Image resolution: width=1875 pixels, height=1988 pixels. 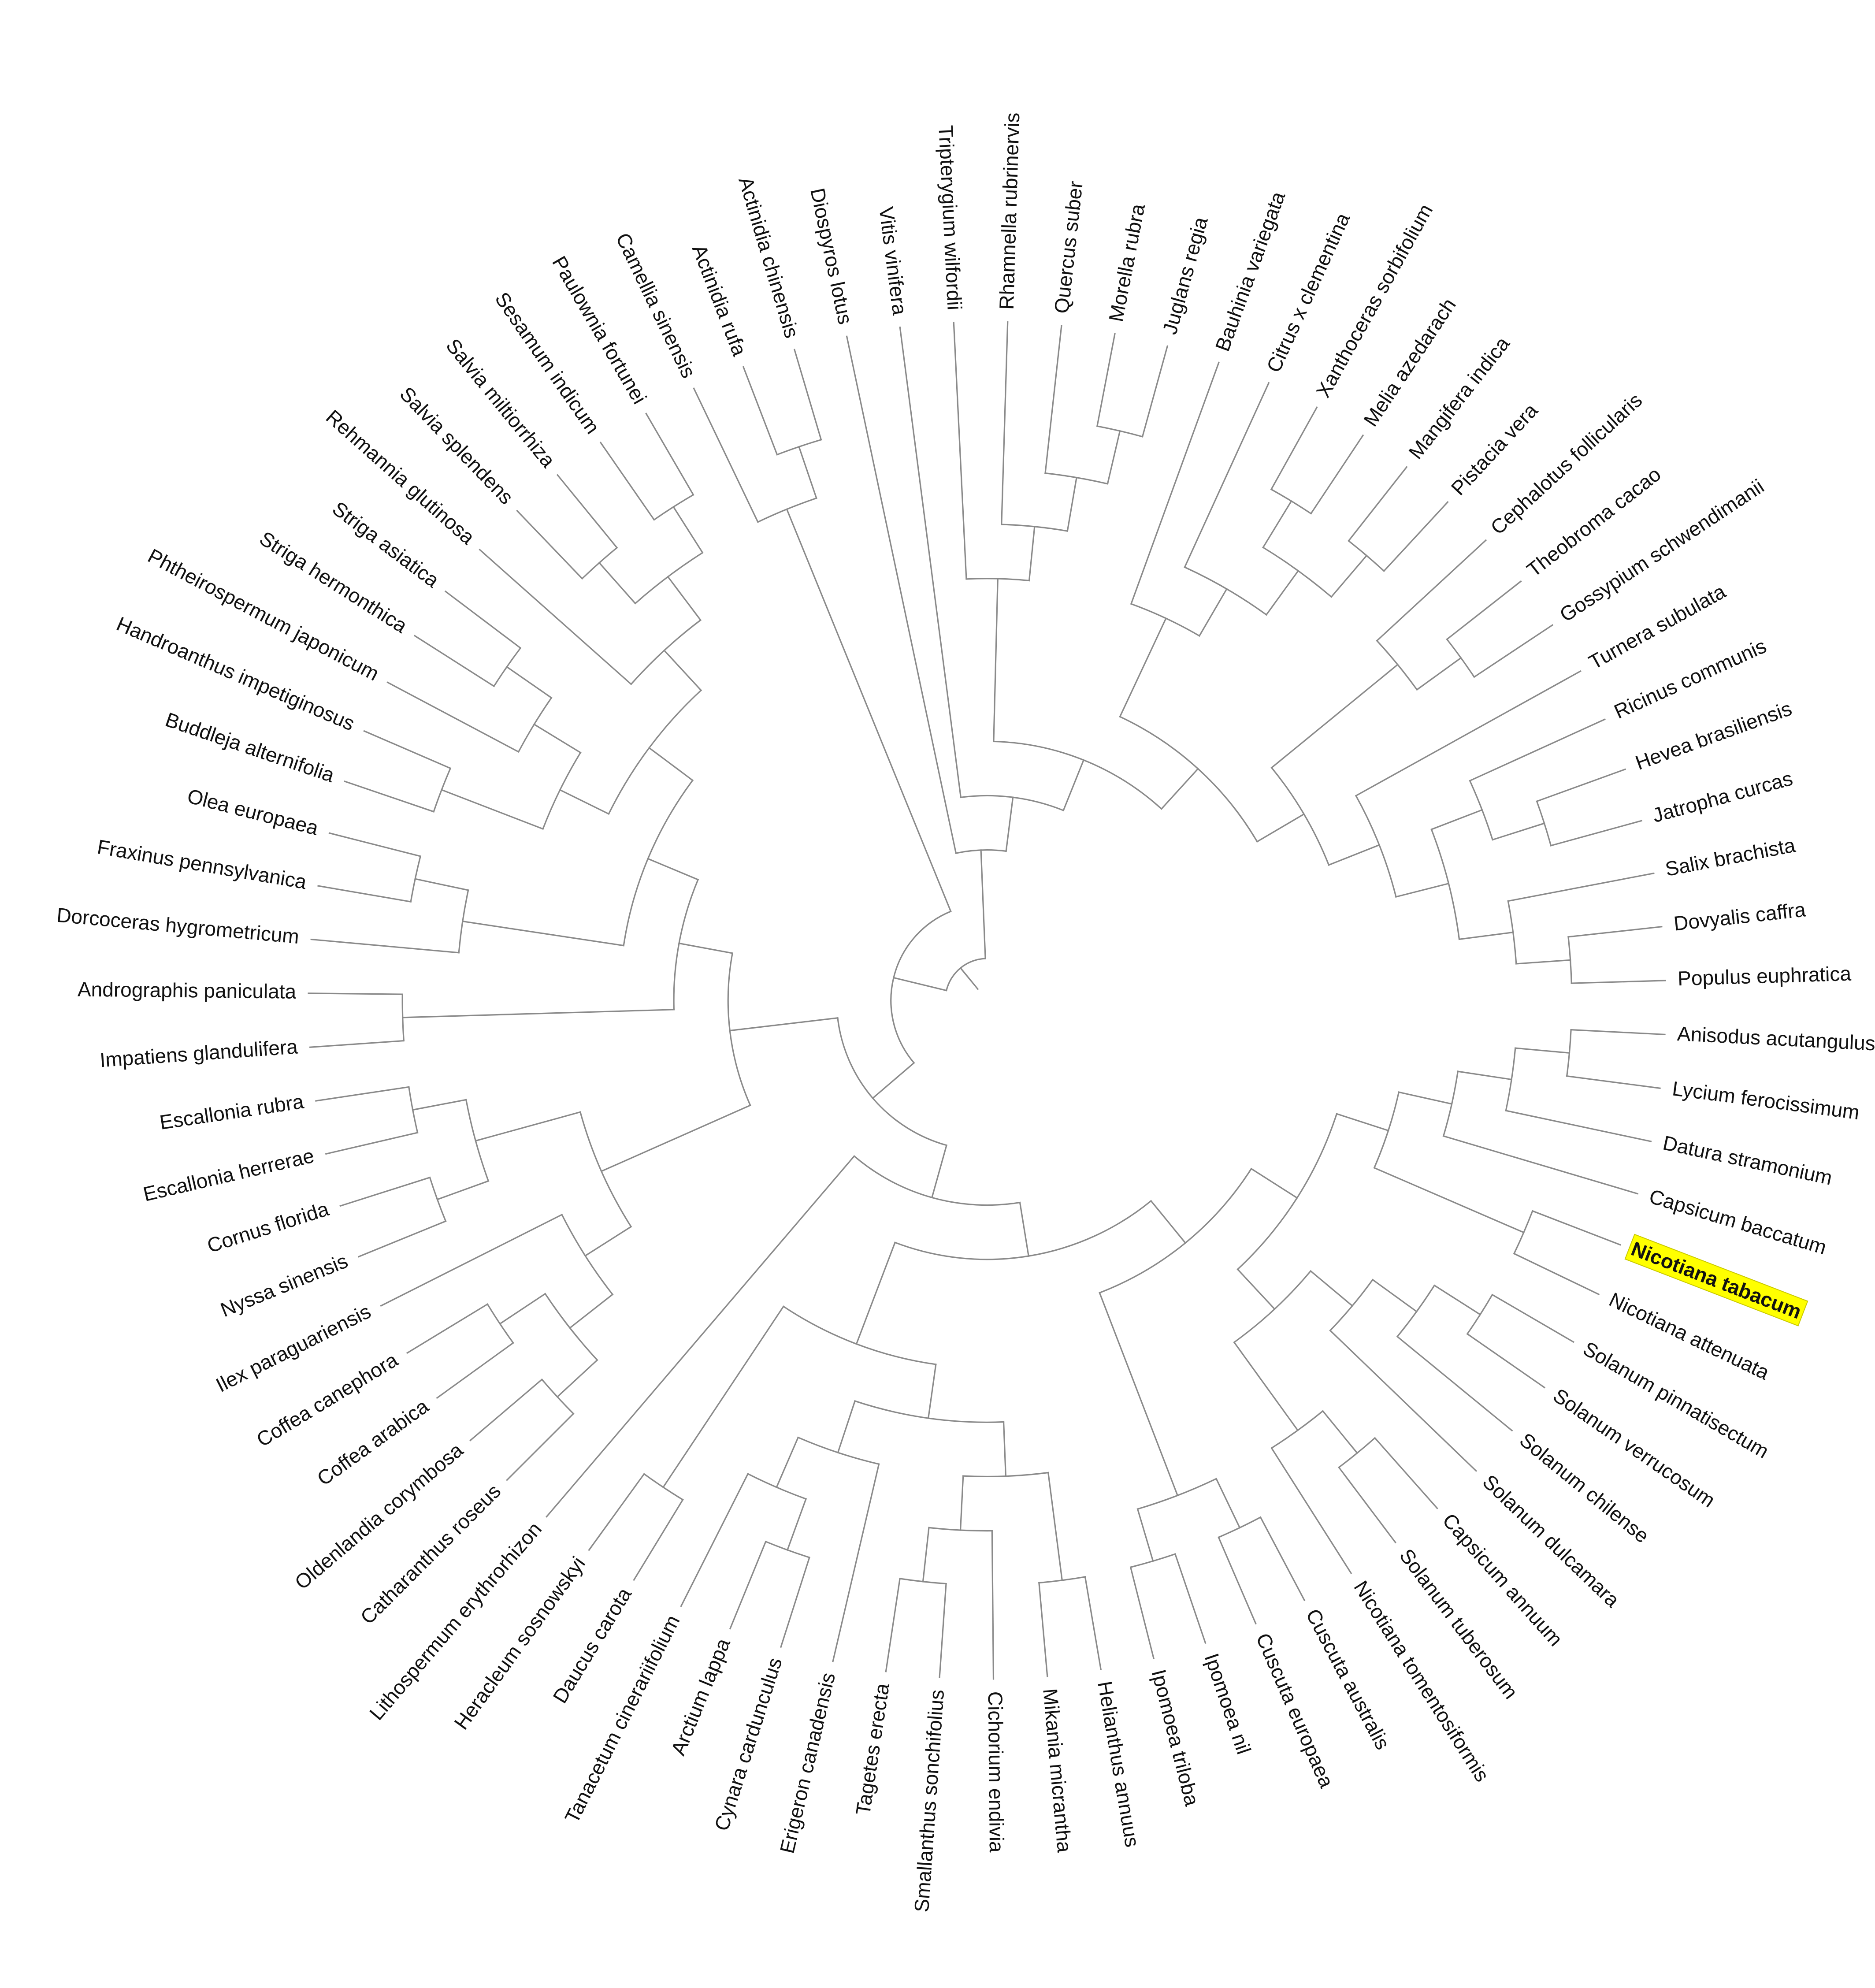 What do you see at coordinates (748, 1744) in the screenshot?
I see `leaf-label: Cynara cardunculus` at bounding box center [748, 1744].